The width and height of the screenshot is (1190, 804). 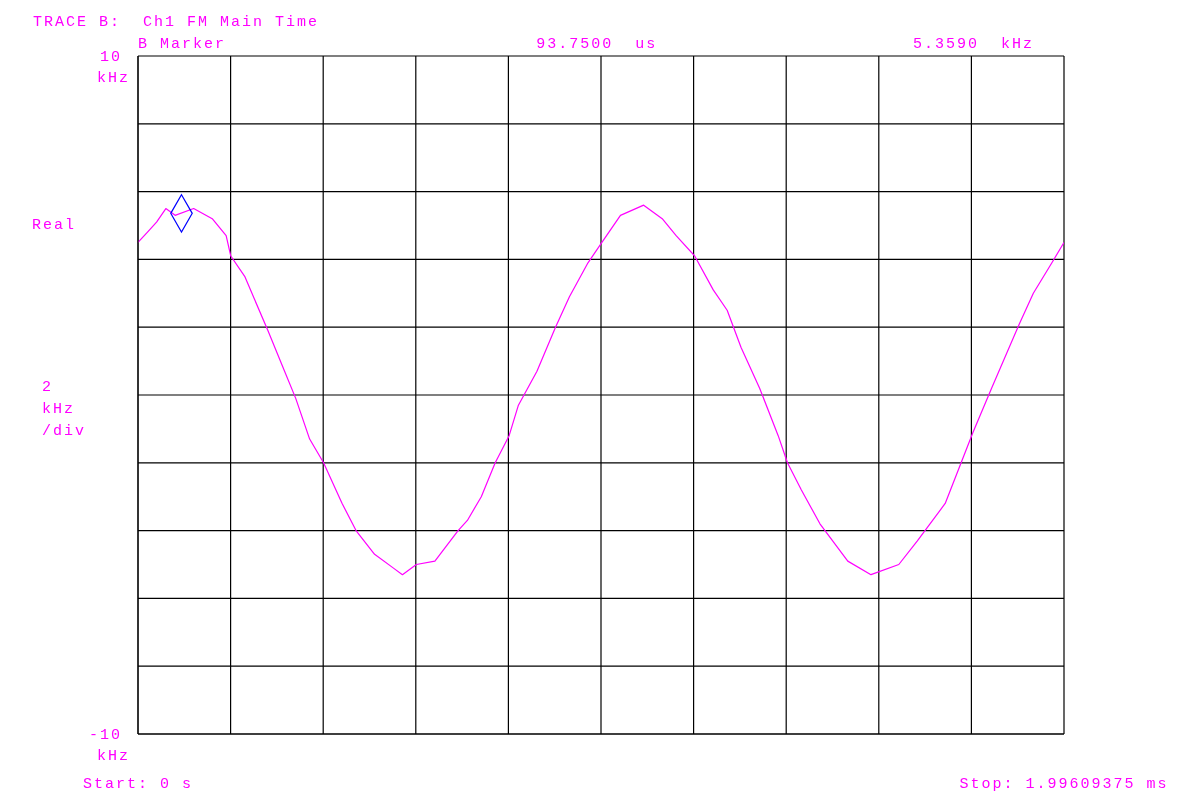 What do you see at coordinates (53, 225) in the screenshot?
I see `y-axis-title: Real` at bounding box center [53, 225].